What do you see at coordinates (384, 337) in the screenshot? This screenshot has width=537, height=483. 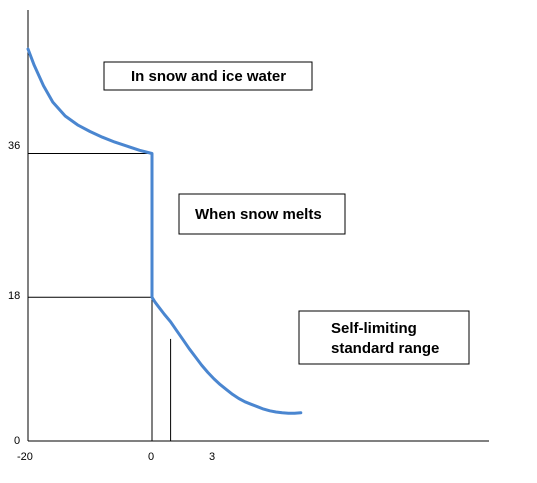 I see `annotation-self-limiting: Self-limiting standard range` at bounding box center [384, 337].